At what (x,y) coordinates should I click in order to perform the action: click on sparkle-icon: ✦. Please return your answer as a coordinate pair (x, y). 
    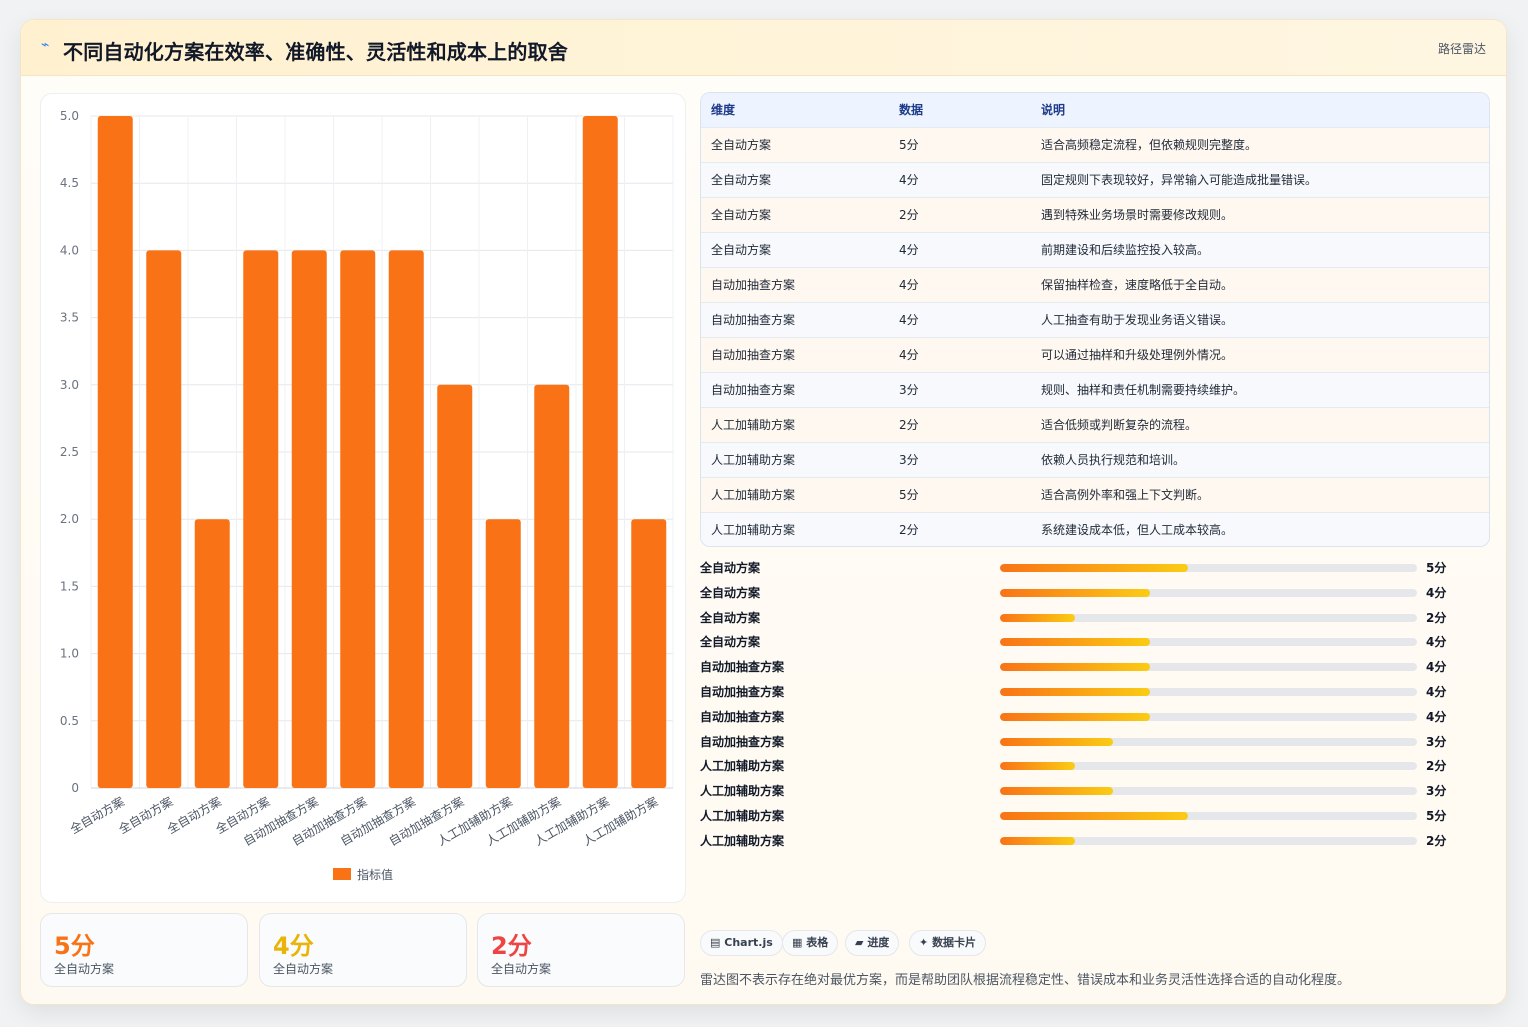
    Looking at the image, I should click on (924, 942).